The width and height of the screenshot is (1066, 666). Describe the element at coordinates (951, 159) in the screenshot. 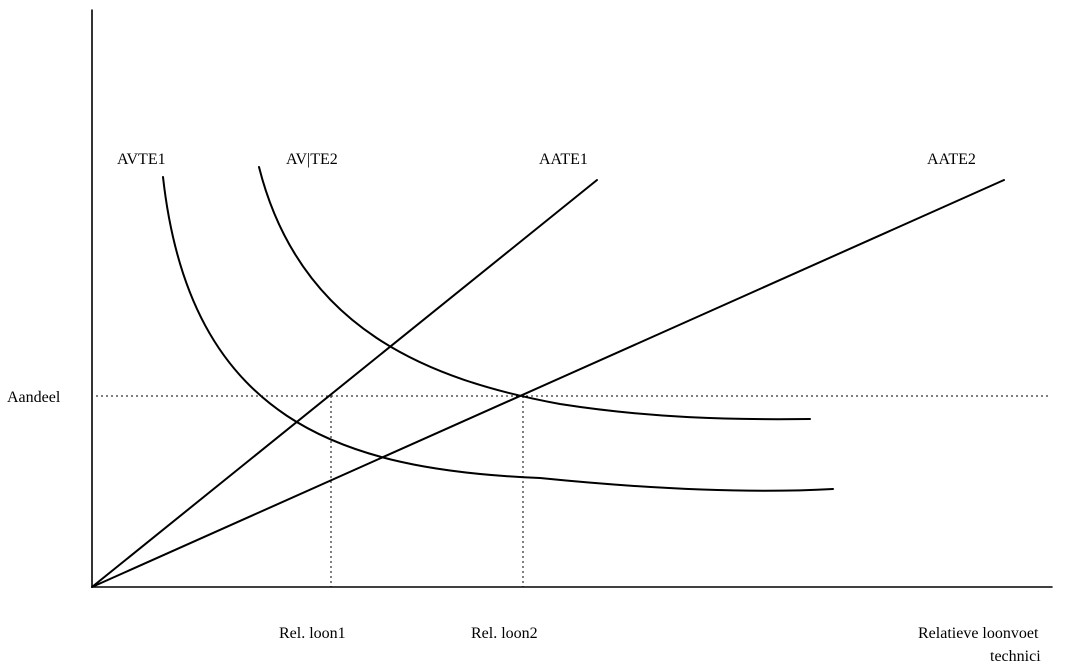

I see `aate2-label: AATE2` at that location.